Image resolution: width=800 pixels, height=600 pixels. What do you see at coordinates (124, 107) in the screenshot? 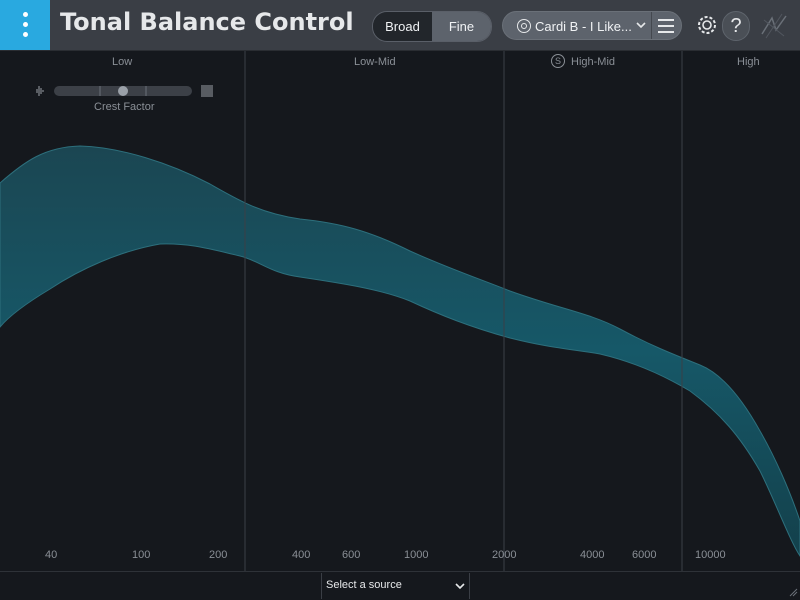
I see `crest-factor-label: Crest Factor` at bounding box center [124, 107].